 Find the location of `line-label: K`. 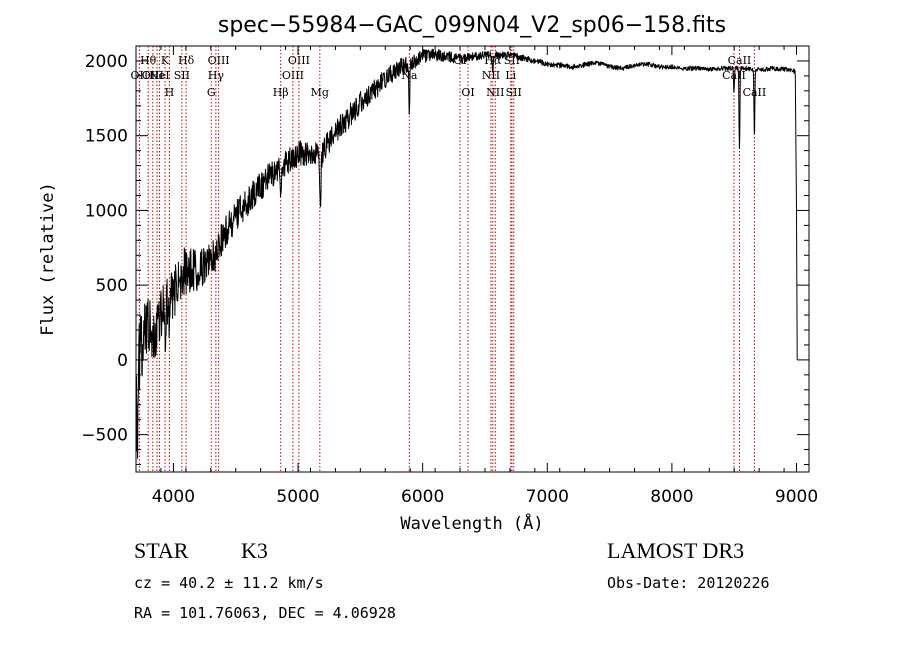

line-label: K is located at coordinates (165, 60).